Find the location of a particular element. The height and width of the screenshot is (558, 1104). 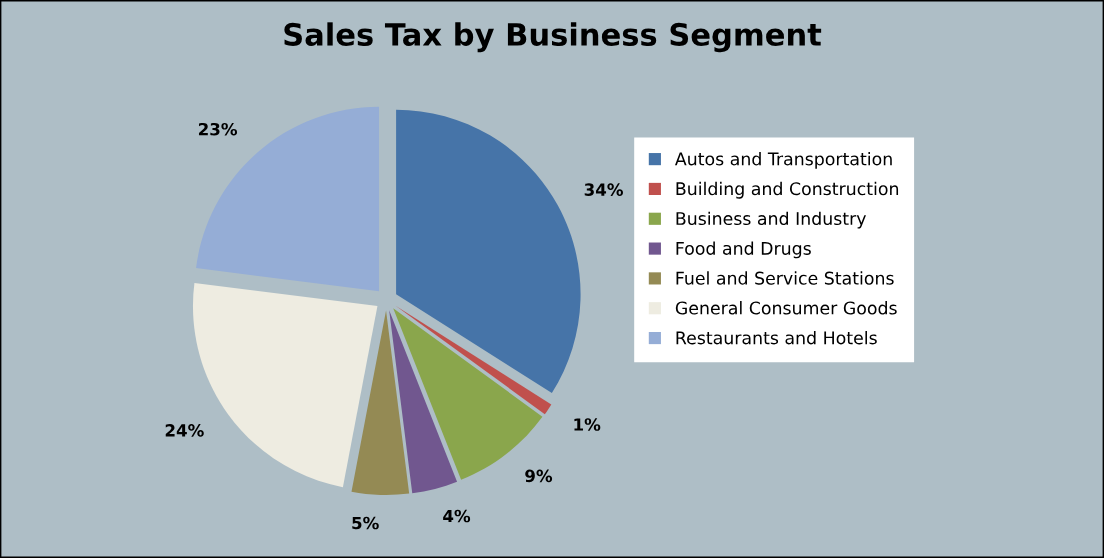

data-label: 4% is located at coordinates (457, 516).